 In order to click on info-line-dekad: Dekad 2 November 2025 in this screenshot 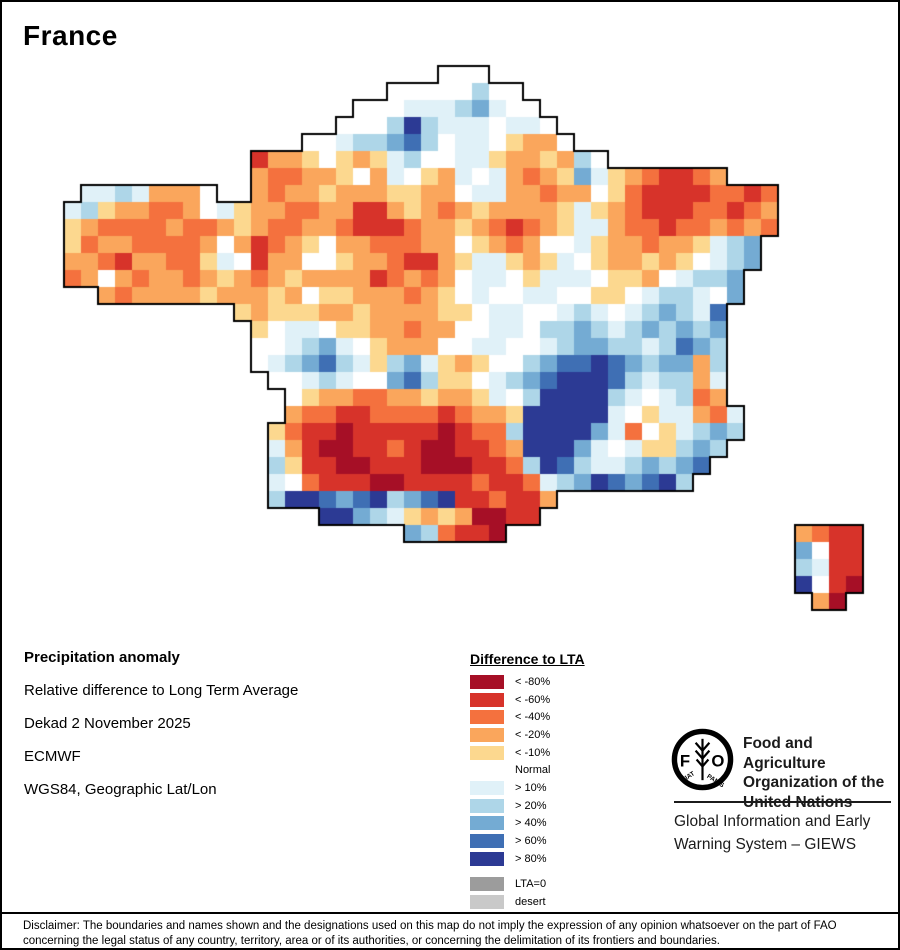, I will do `click(107, 723)`.